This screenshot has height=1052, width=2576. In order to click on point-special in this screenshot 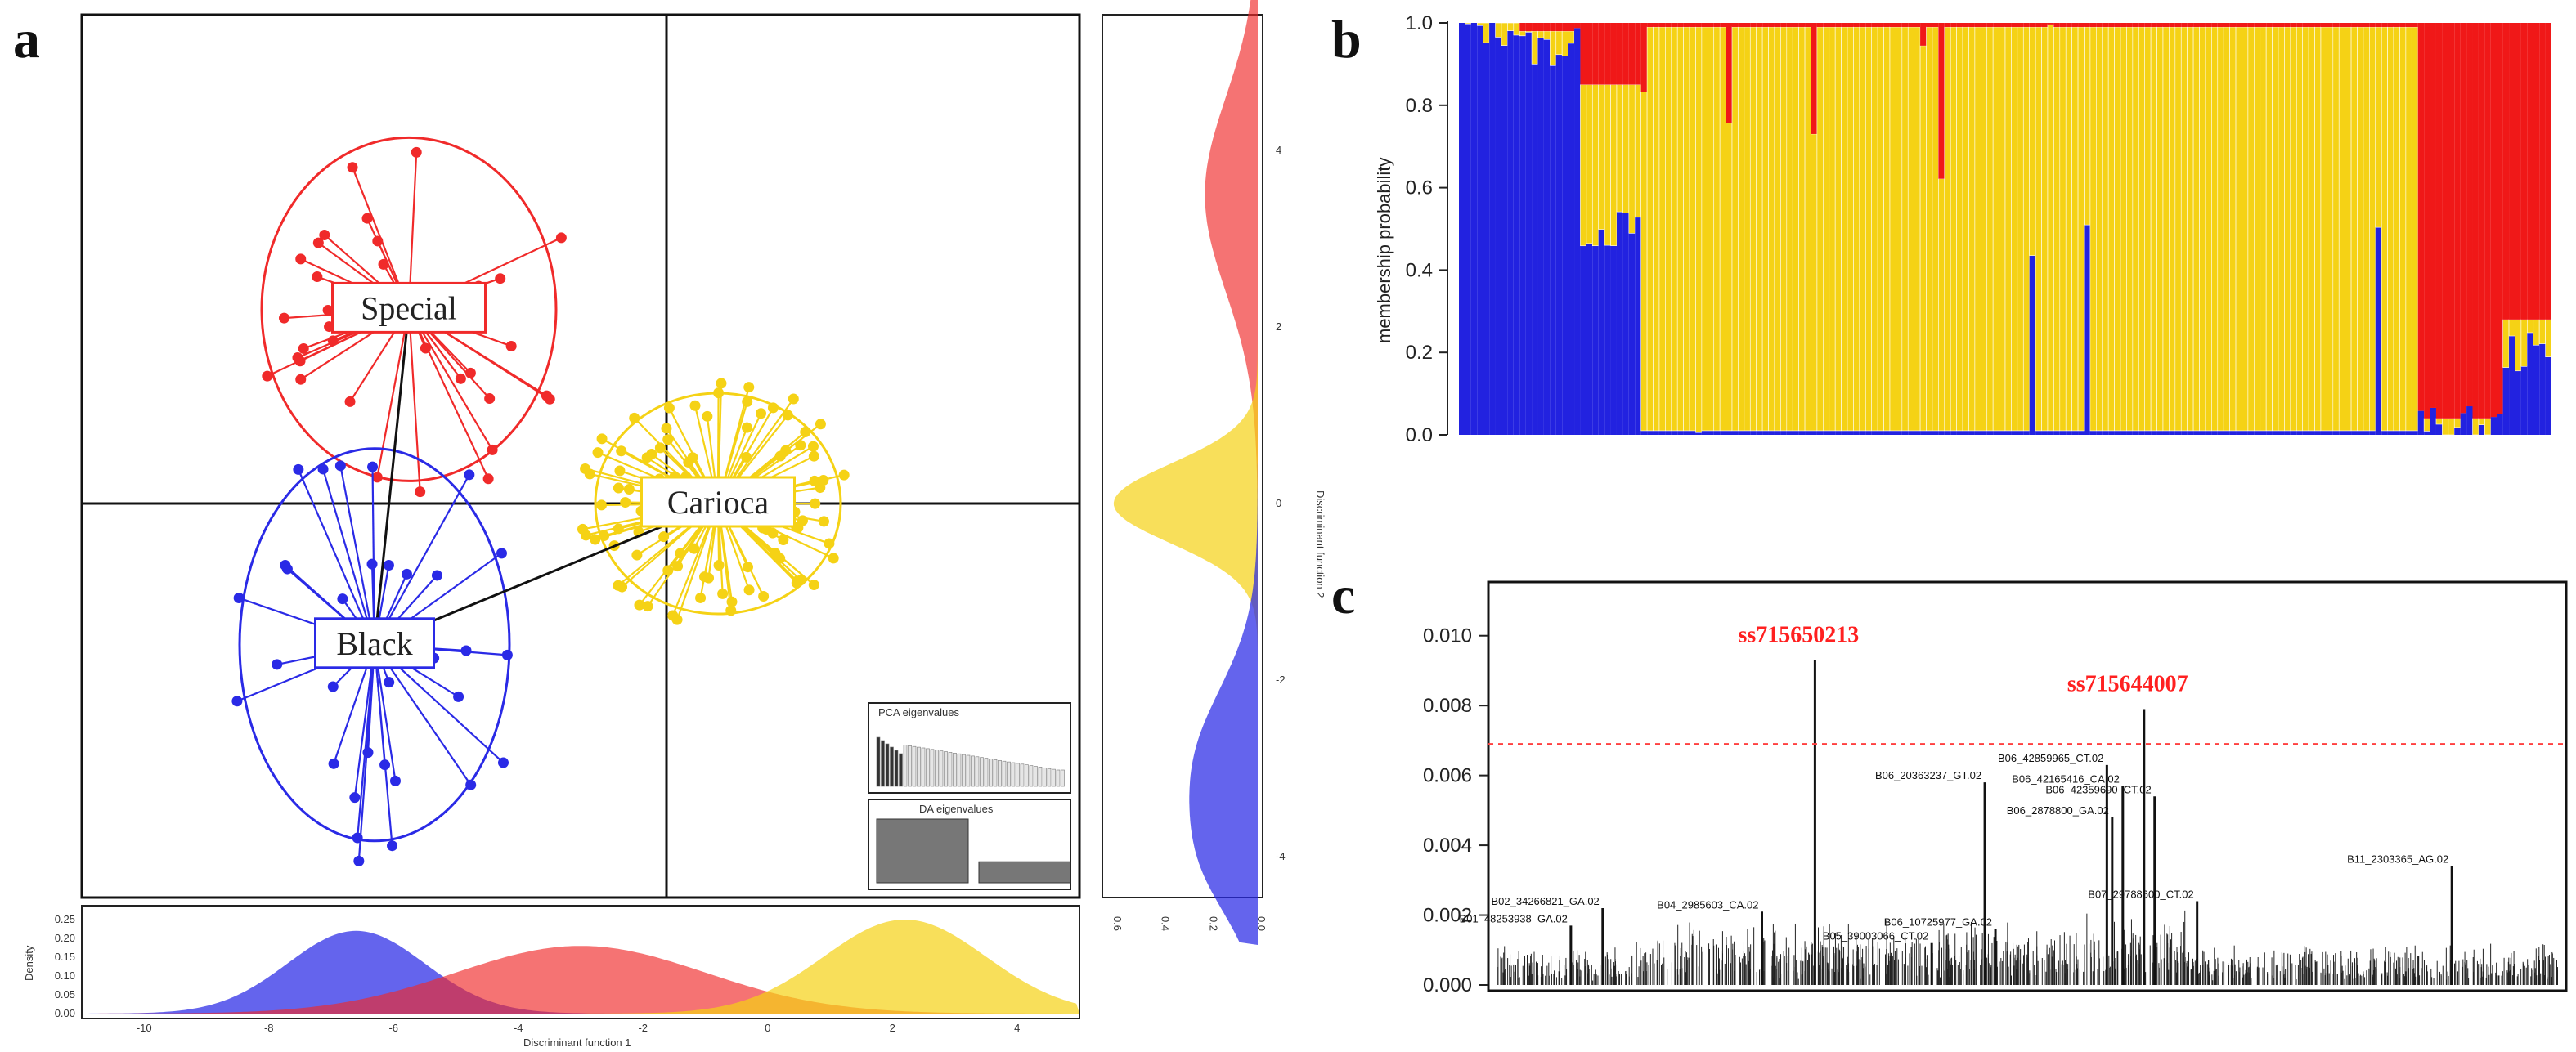, I will do `click(511, 345)`.